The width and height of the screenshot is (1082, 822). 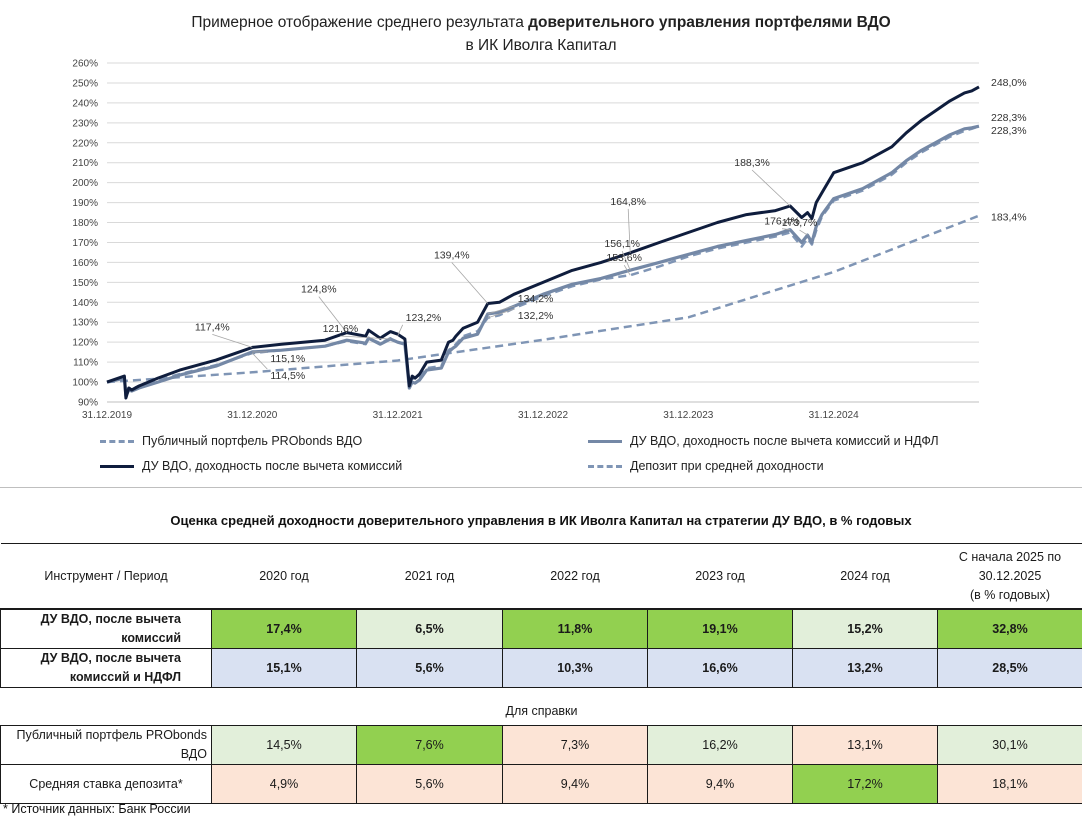 I want to click on footnote: * Источник данных: Банк России, so click(x=97, y=809).